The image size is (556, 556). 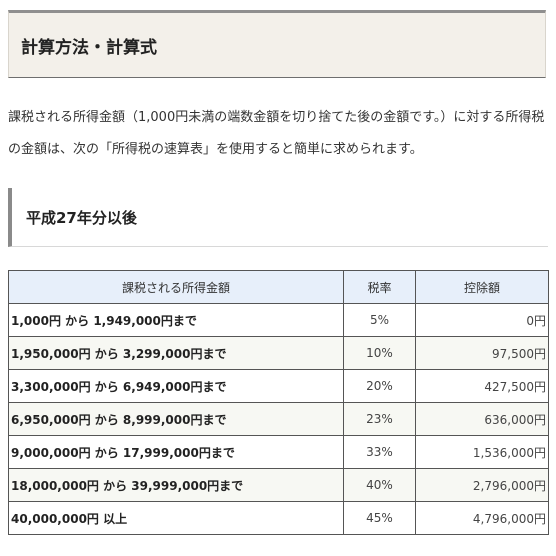 What do you see at coordinates (278, 217) in the screenshot?
I see `subsection-heading: 平成27年分以後` at bounding box center [278, 217].